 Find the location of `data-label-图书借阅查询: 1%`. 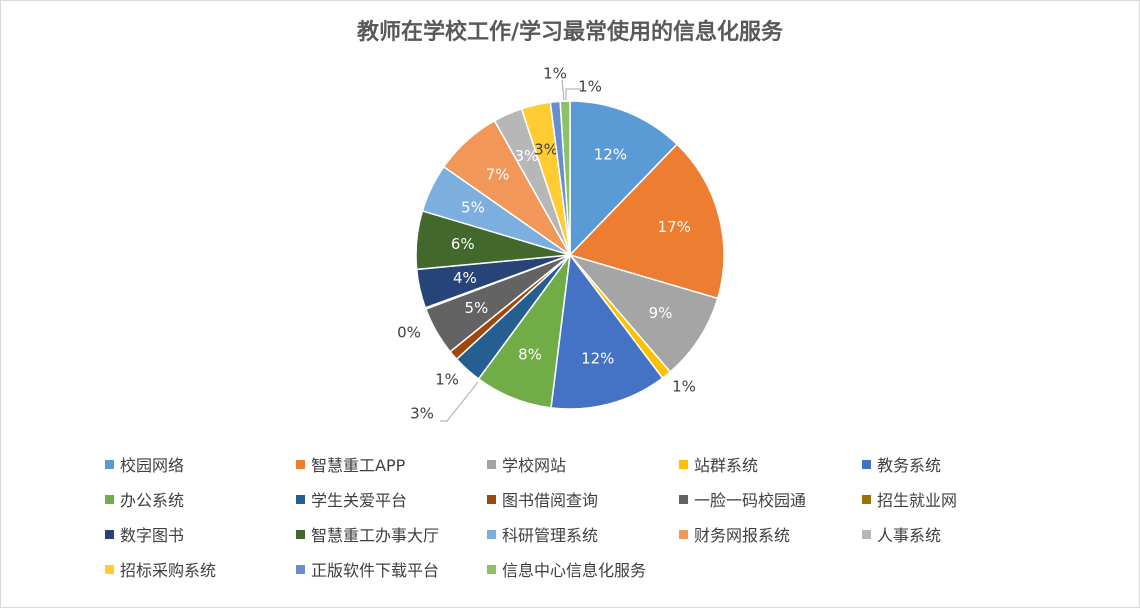

data-label-图书借阅查询: 1% is located at coordinates (447, 380).